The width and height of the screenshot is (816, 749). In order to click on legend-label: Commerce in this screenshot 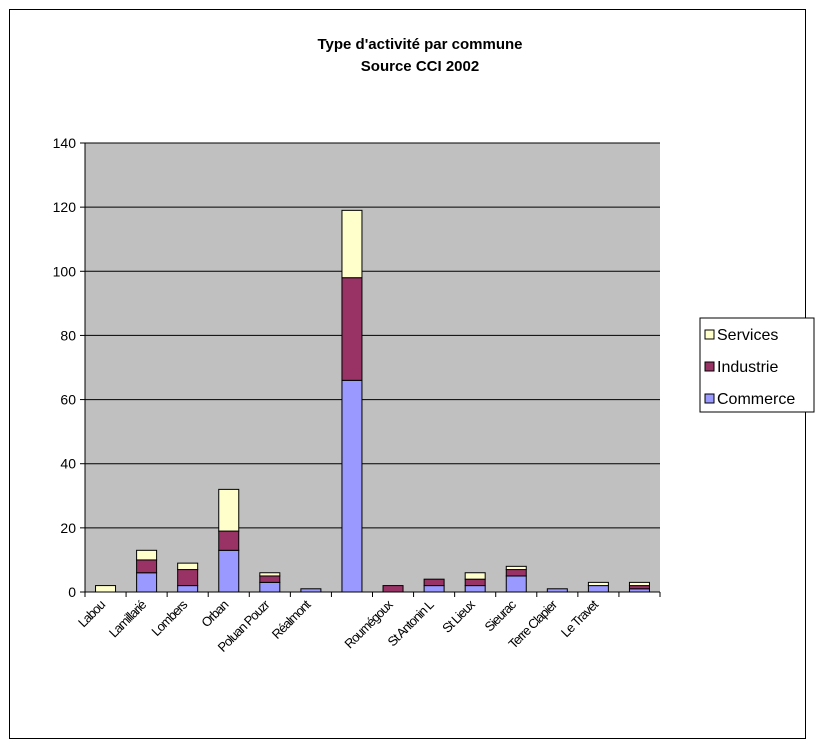, I will do `click(756, 399)`.